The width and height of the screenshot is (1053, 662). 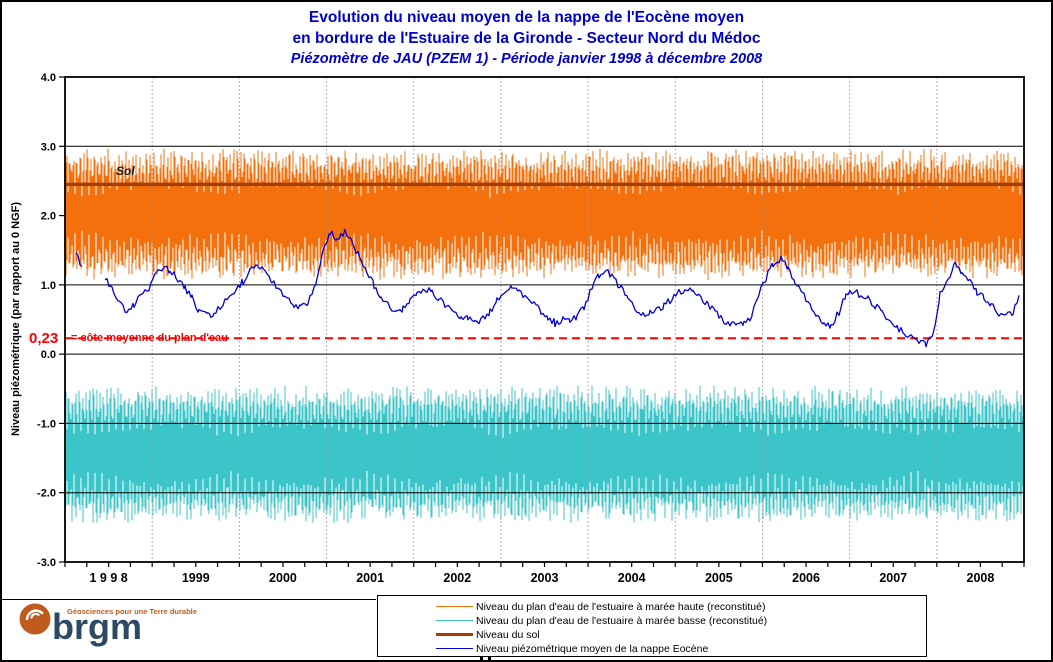 I want to click on x-year-label: 2007, so click(x=893, y=578).